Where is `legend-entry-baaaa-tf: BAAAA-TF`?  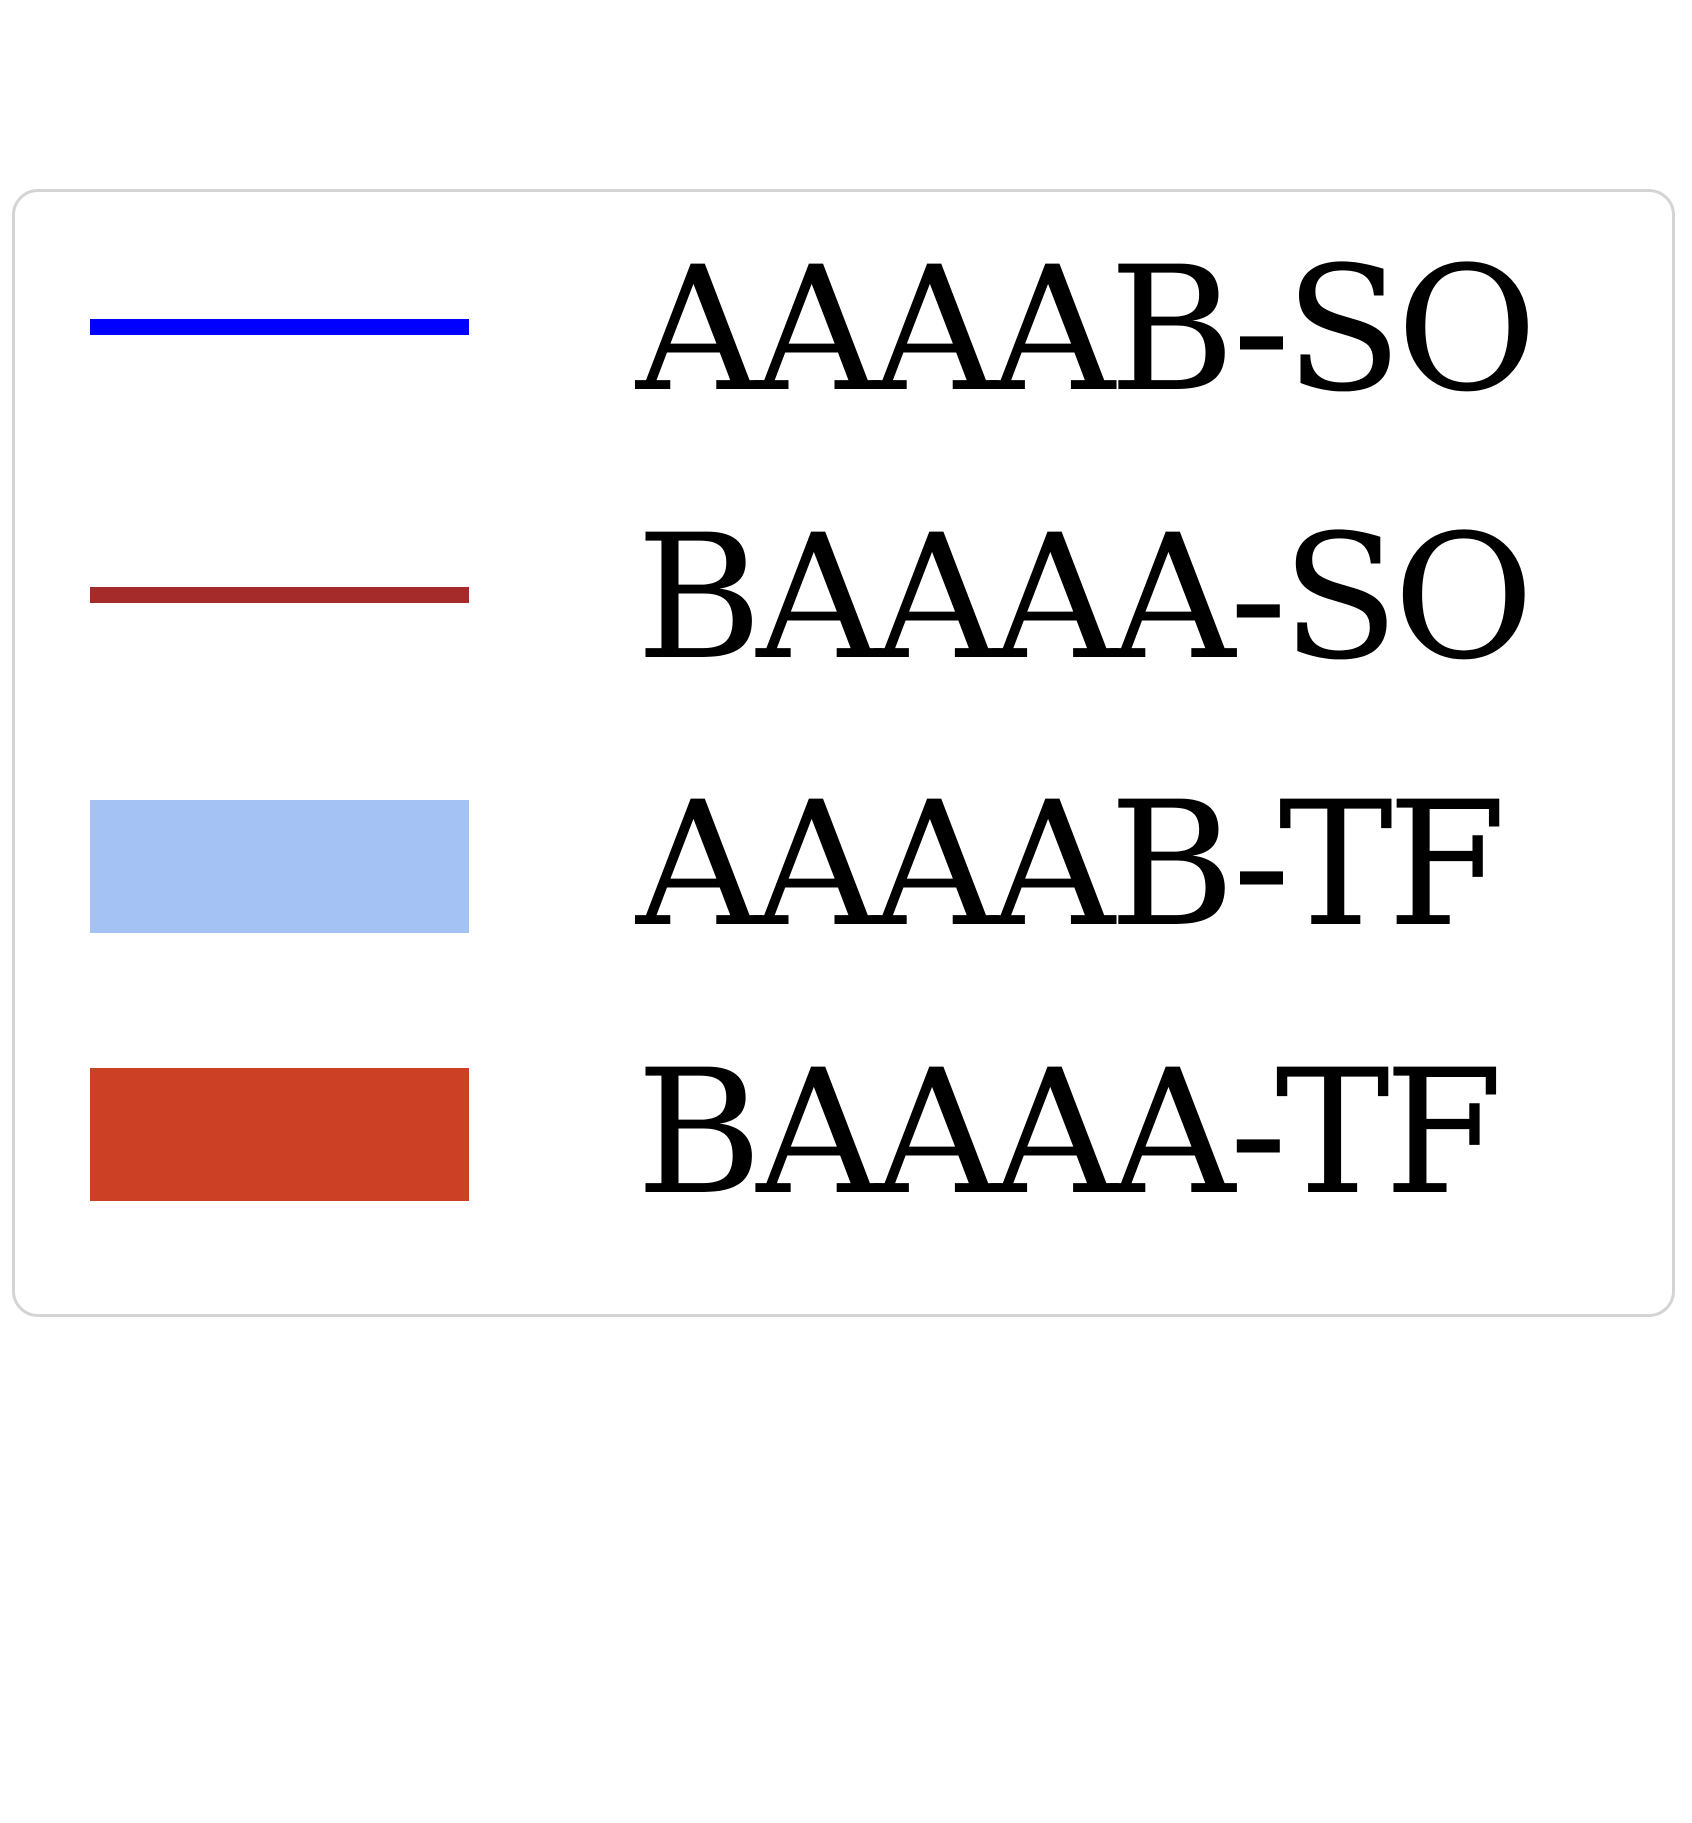 legend-entry-baaaa-tf: BAAAA-TF is located at coordinates (843, 1133).